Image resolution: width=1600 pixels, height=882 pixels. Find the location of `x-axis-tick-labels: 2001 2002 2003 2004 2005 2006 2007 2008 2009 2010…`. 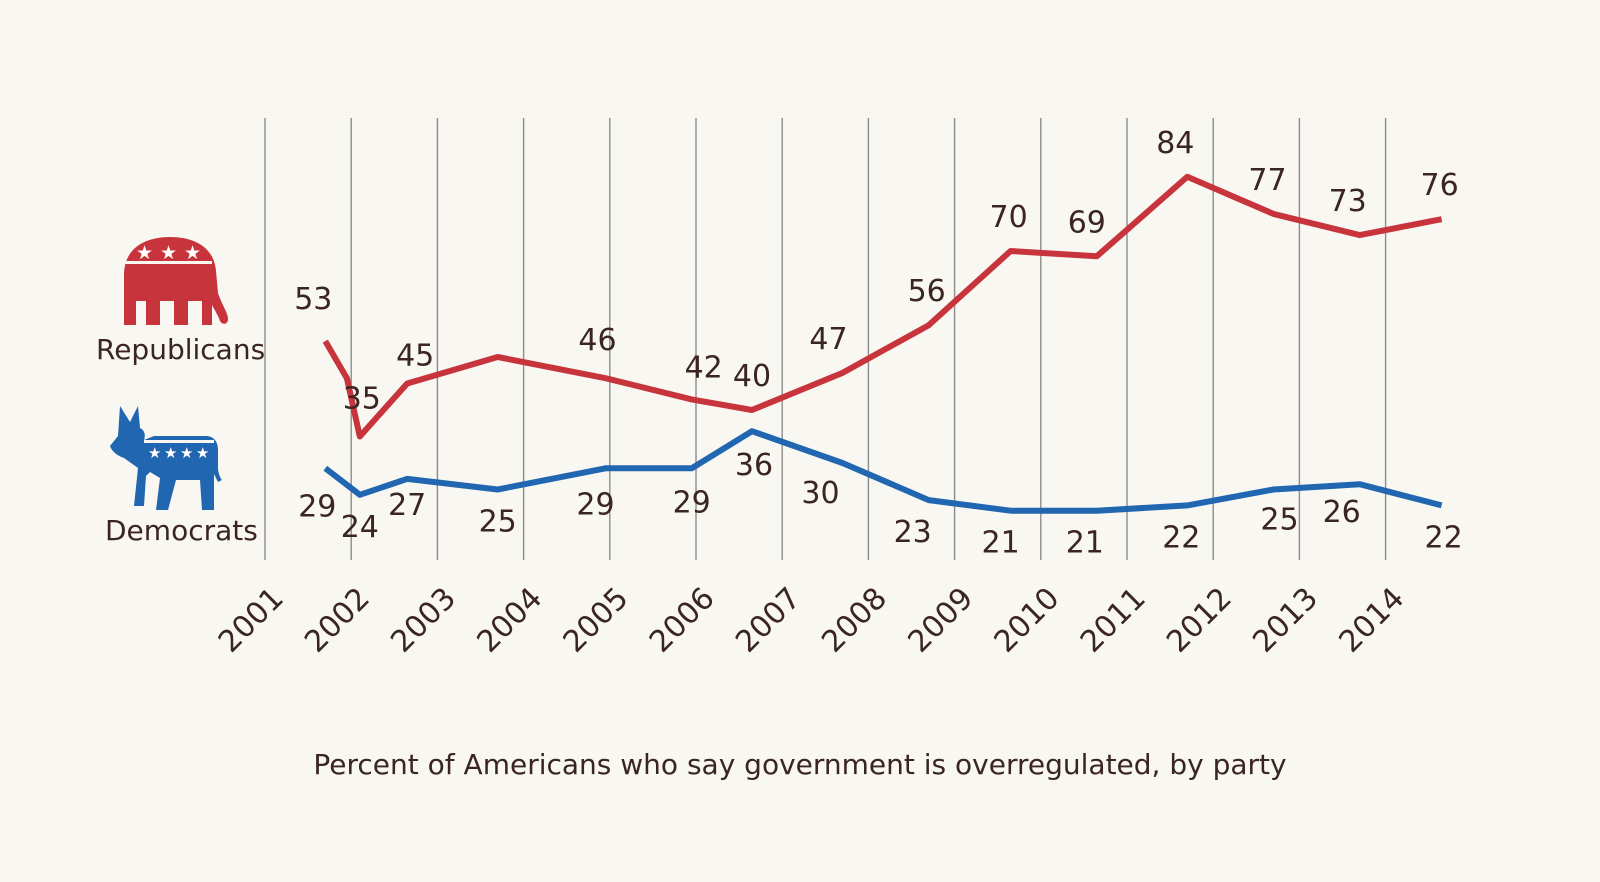

x-axis-tick-labels: 2001 2002 2003 2004 2005 2006 2007 2008 2009 2010… is located at coordinates (811, 620).